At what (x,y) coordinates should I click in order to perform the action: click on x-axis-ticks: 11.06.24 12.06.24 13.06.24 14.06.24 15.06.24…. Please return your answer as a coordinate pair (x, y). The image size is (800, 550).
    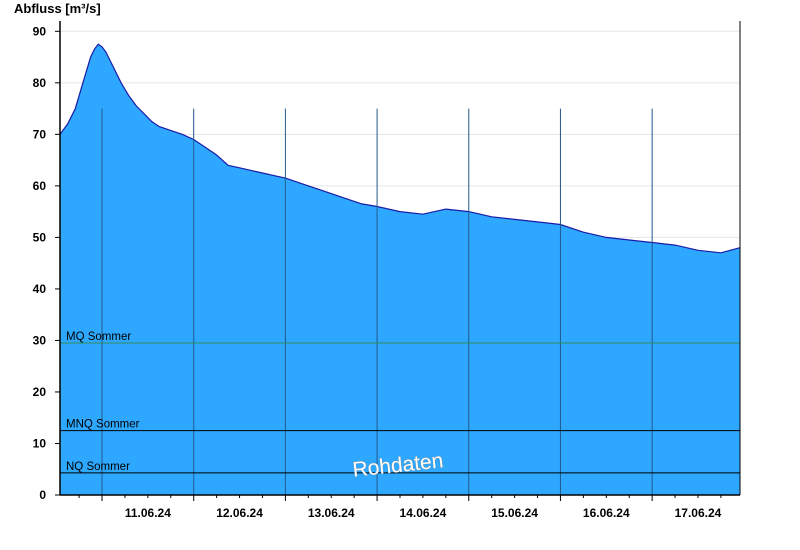
    Looking at the image, I should click on (400, 507).